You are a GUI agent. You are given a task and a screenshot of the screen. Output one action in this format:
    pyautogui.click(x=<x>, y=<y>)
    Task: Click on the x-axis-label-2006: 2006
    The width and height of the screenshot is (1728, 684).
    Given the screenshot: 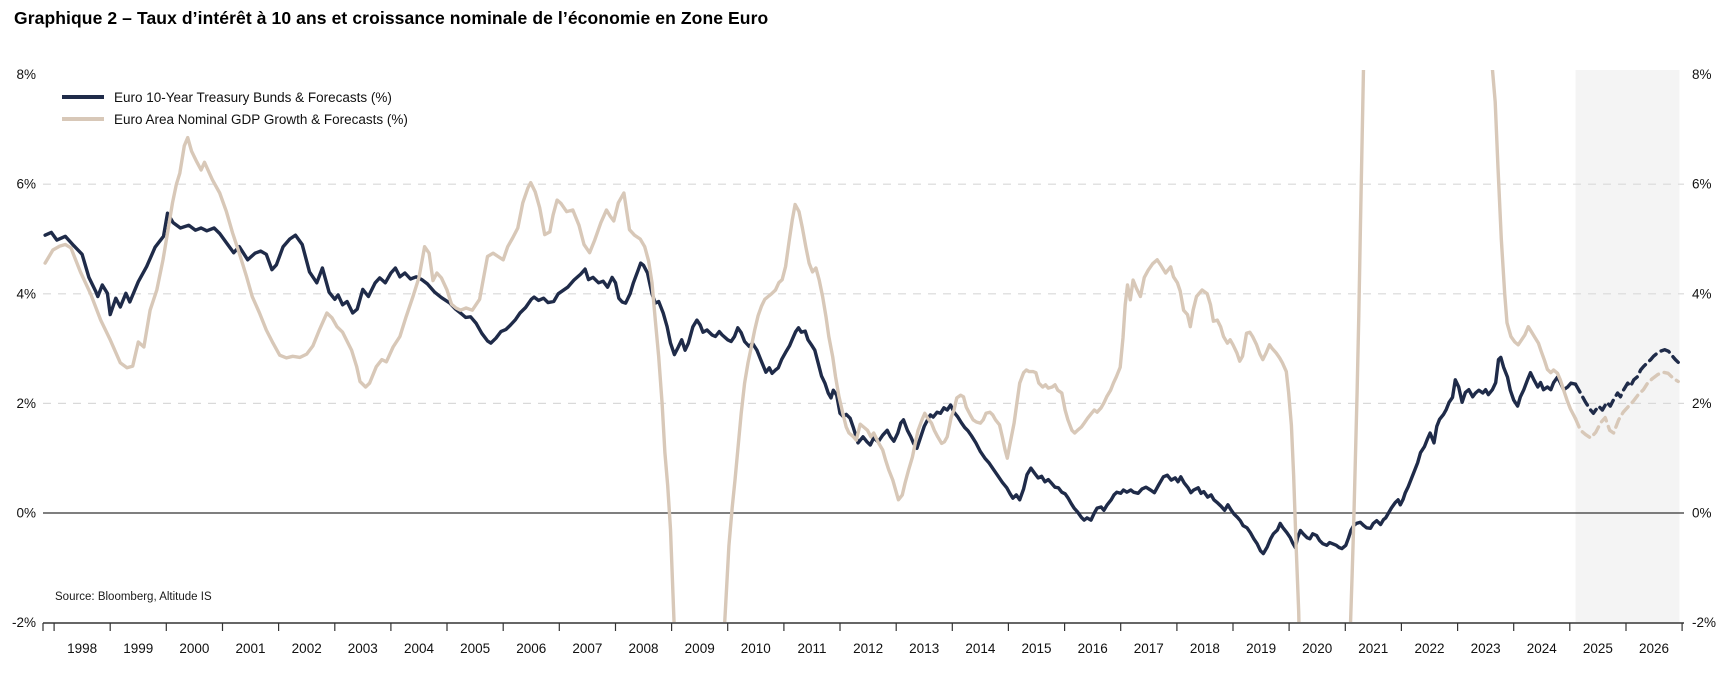 What is the action you would take?
    pyautogui.click(x=531, y=648)
    